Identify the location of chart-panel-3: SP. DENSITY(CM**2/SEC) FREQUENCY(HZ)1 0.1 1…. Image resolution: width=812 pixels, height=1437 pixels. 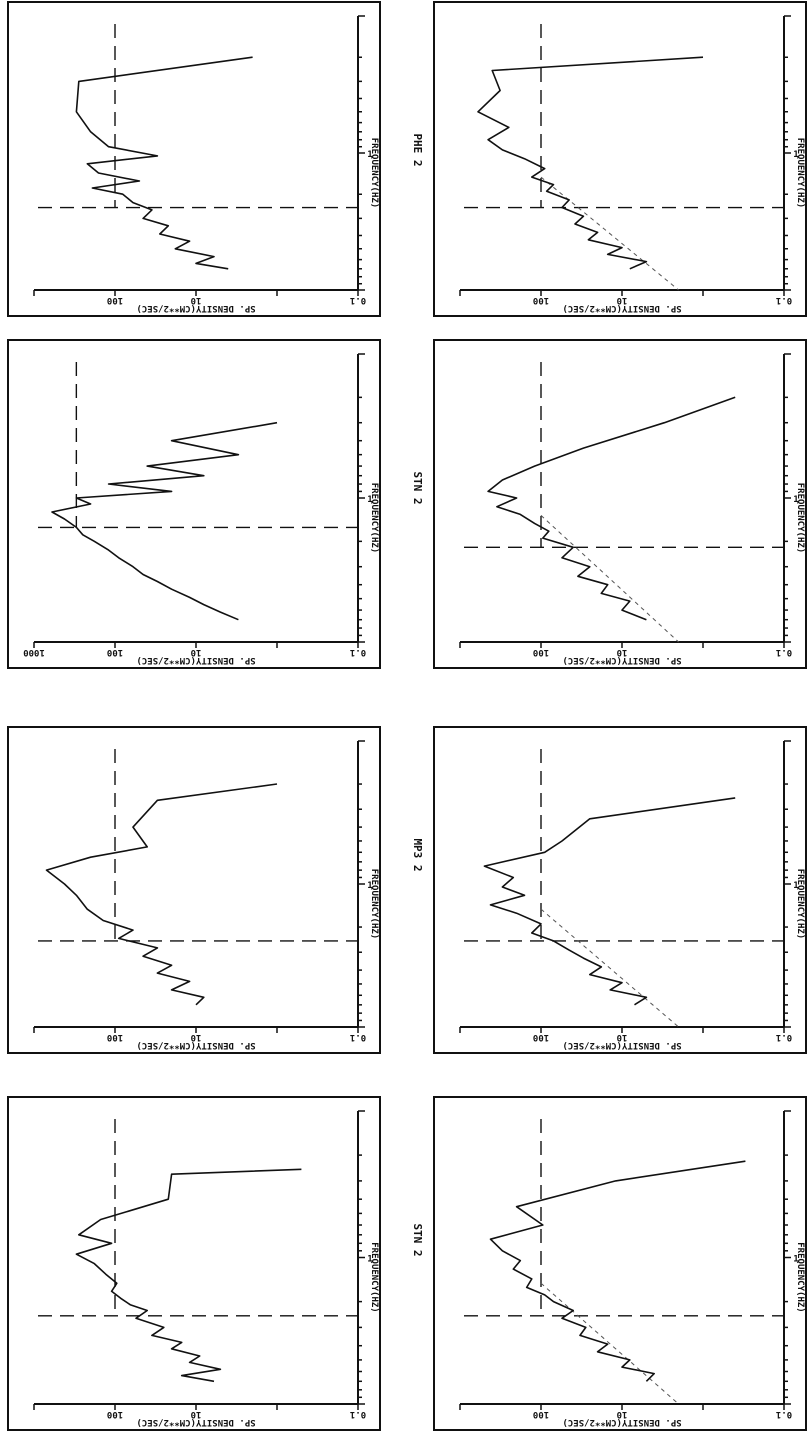
(194, 890).